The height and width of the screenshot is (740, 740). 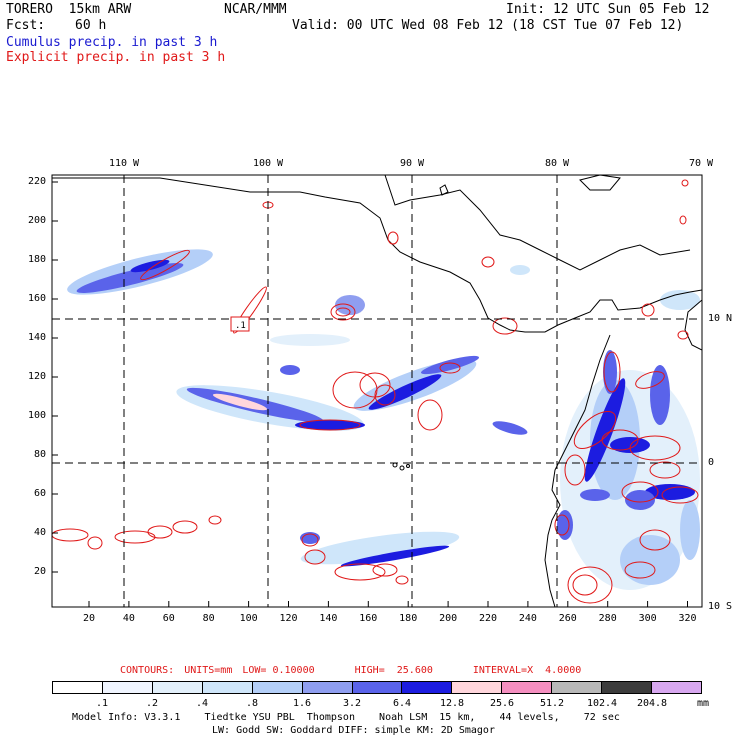 What do you see at coordinates (402, 703) in the screenshot?
I see `colorbar-label: 6.4` at bounding box center [402, 703].